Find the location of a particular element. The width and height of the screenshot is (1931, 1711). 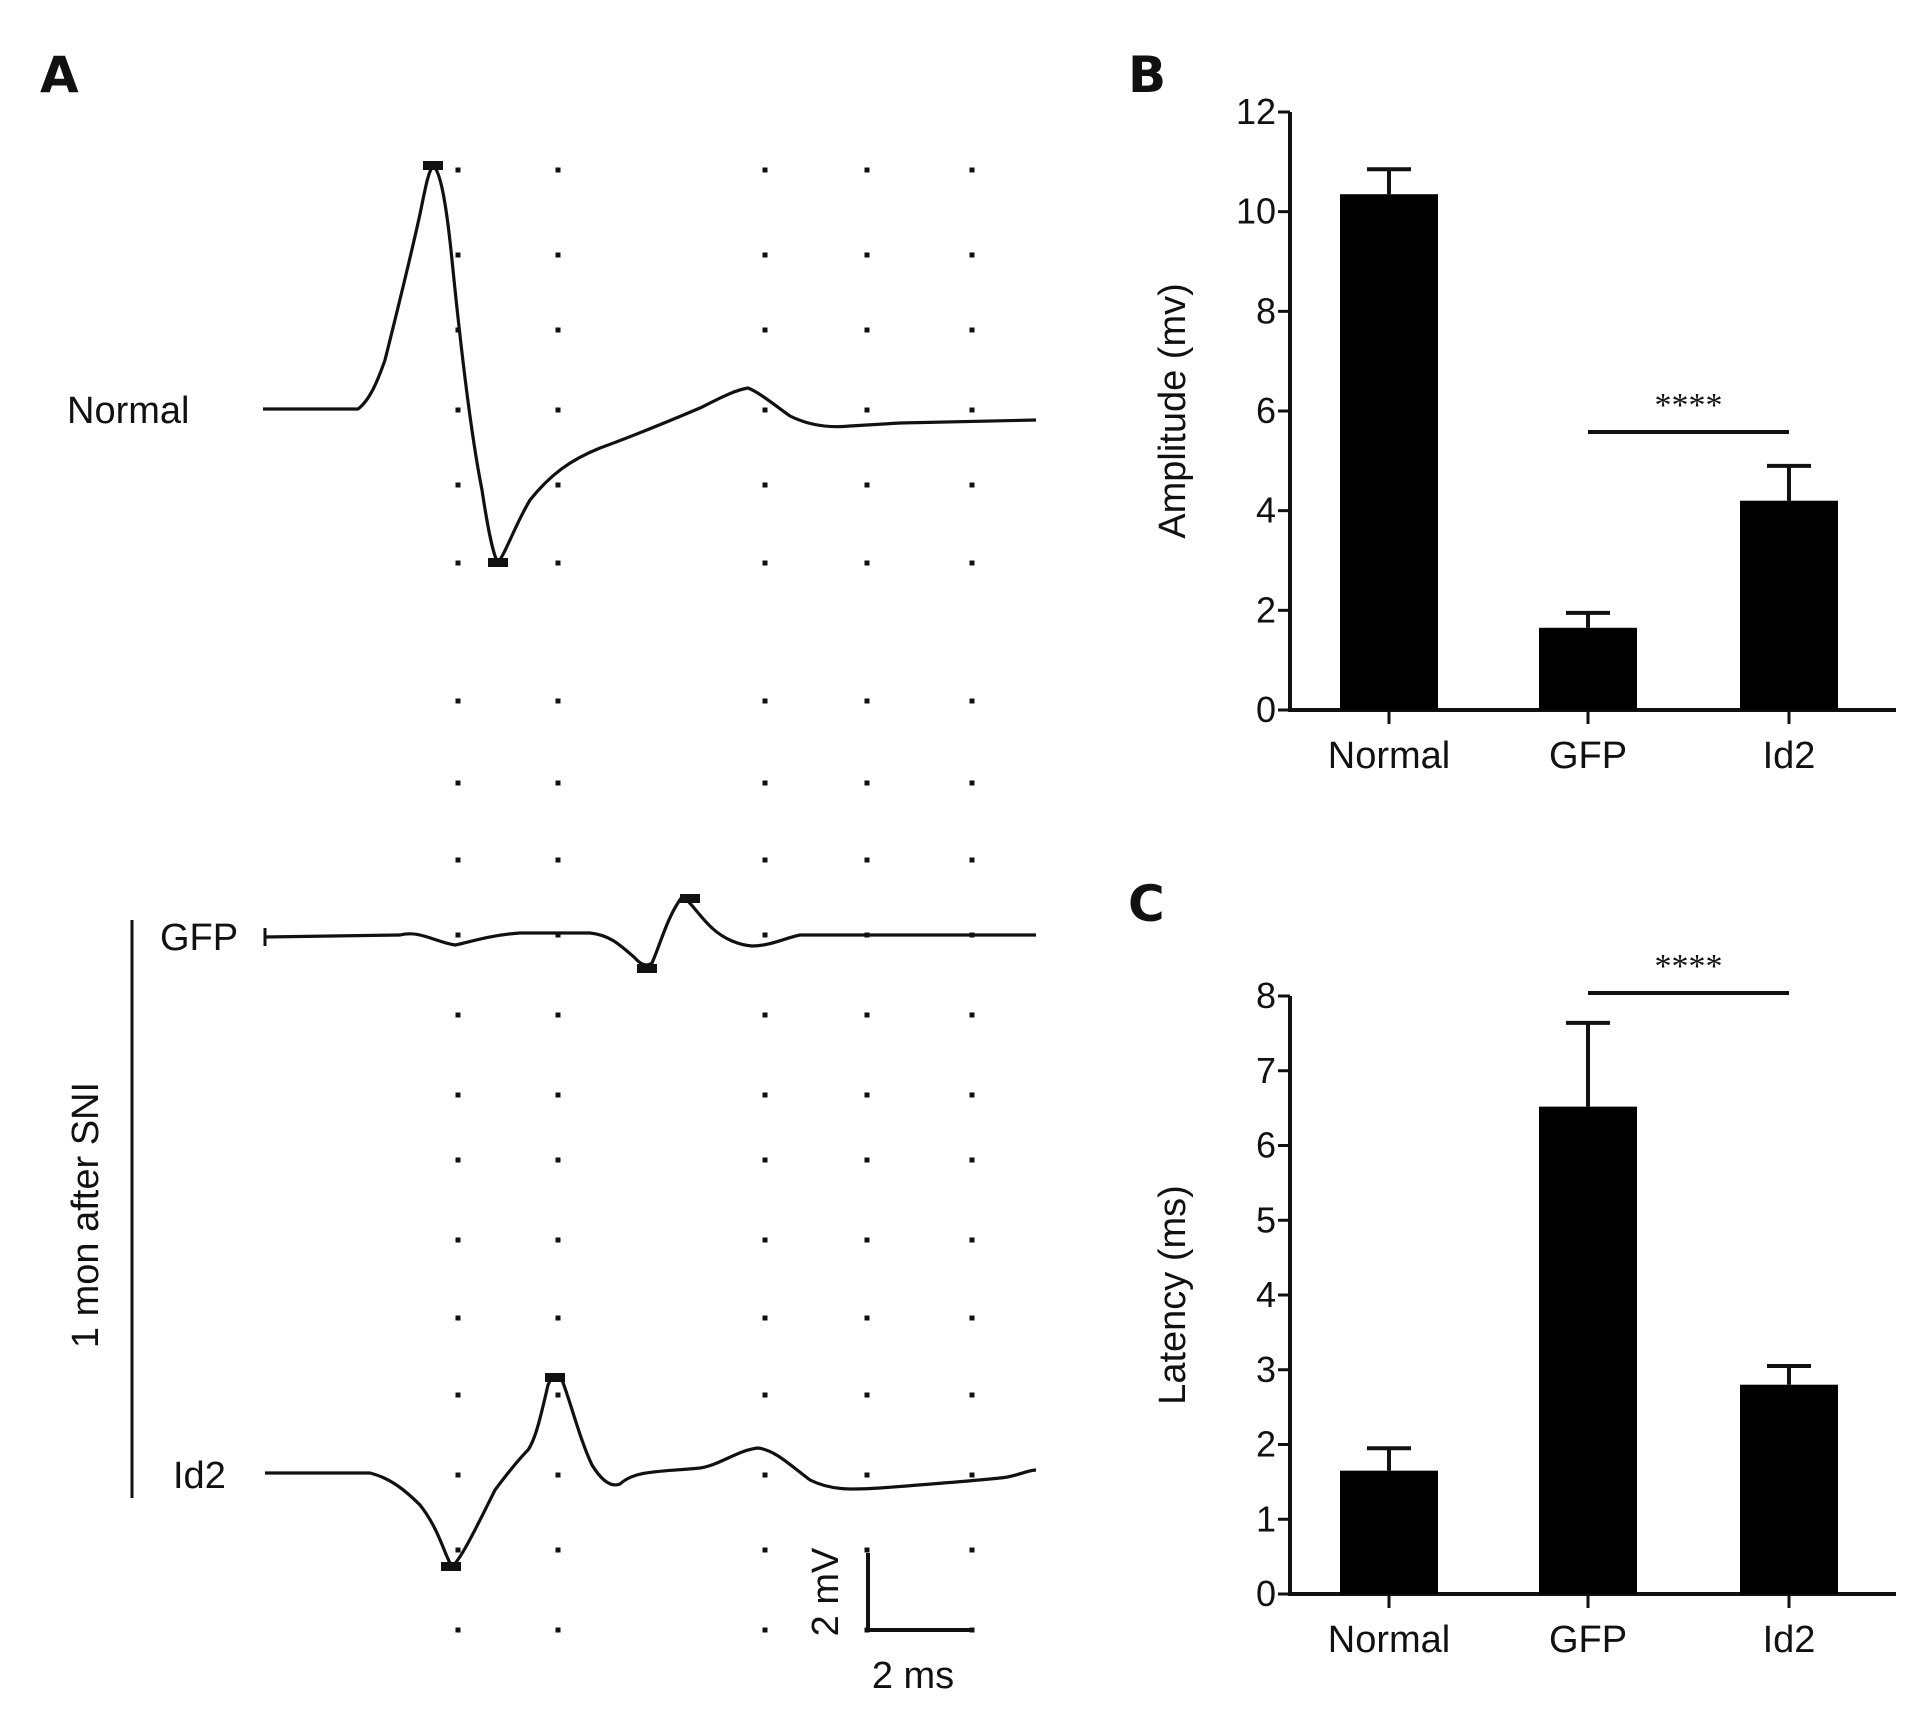

id2-trace is located at coordinates (651, 1471).